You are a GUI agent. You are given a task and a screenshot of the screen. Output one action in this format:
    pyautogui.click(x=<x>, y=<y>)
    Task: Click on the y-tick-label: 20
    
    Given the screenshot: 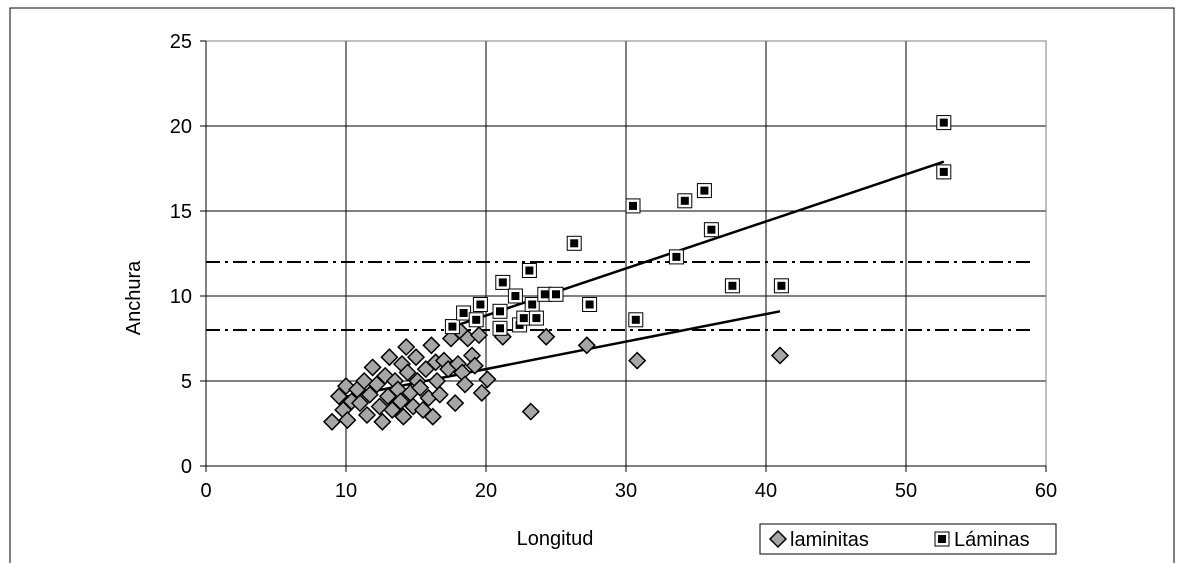 What is the action you would take?
    pyautogui.click(x=181, y=127)
    